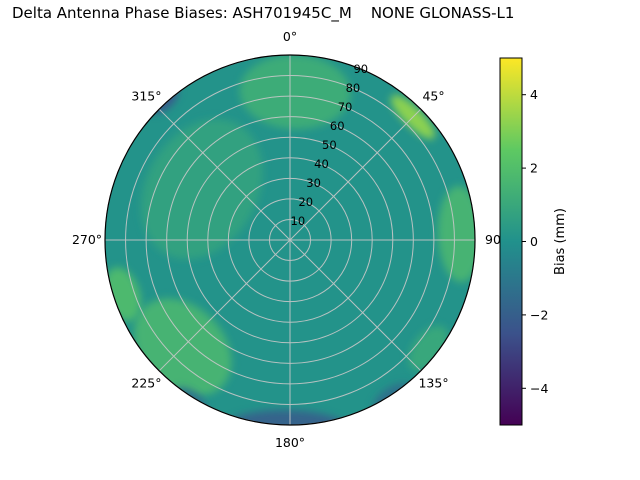  Describe the element at coordinates (539, 388) in the screenshot. I see `colorbar-tick-label: −4` at that location.